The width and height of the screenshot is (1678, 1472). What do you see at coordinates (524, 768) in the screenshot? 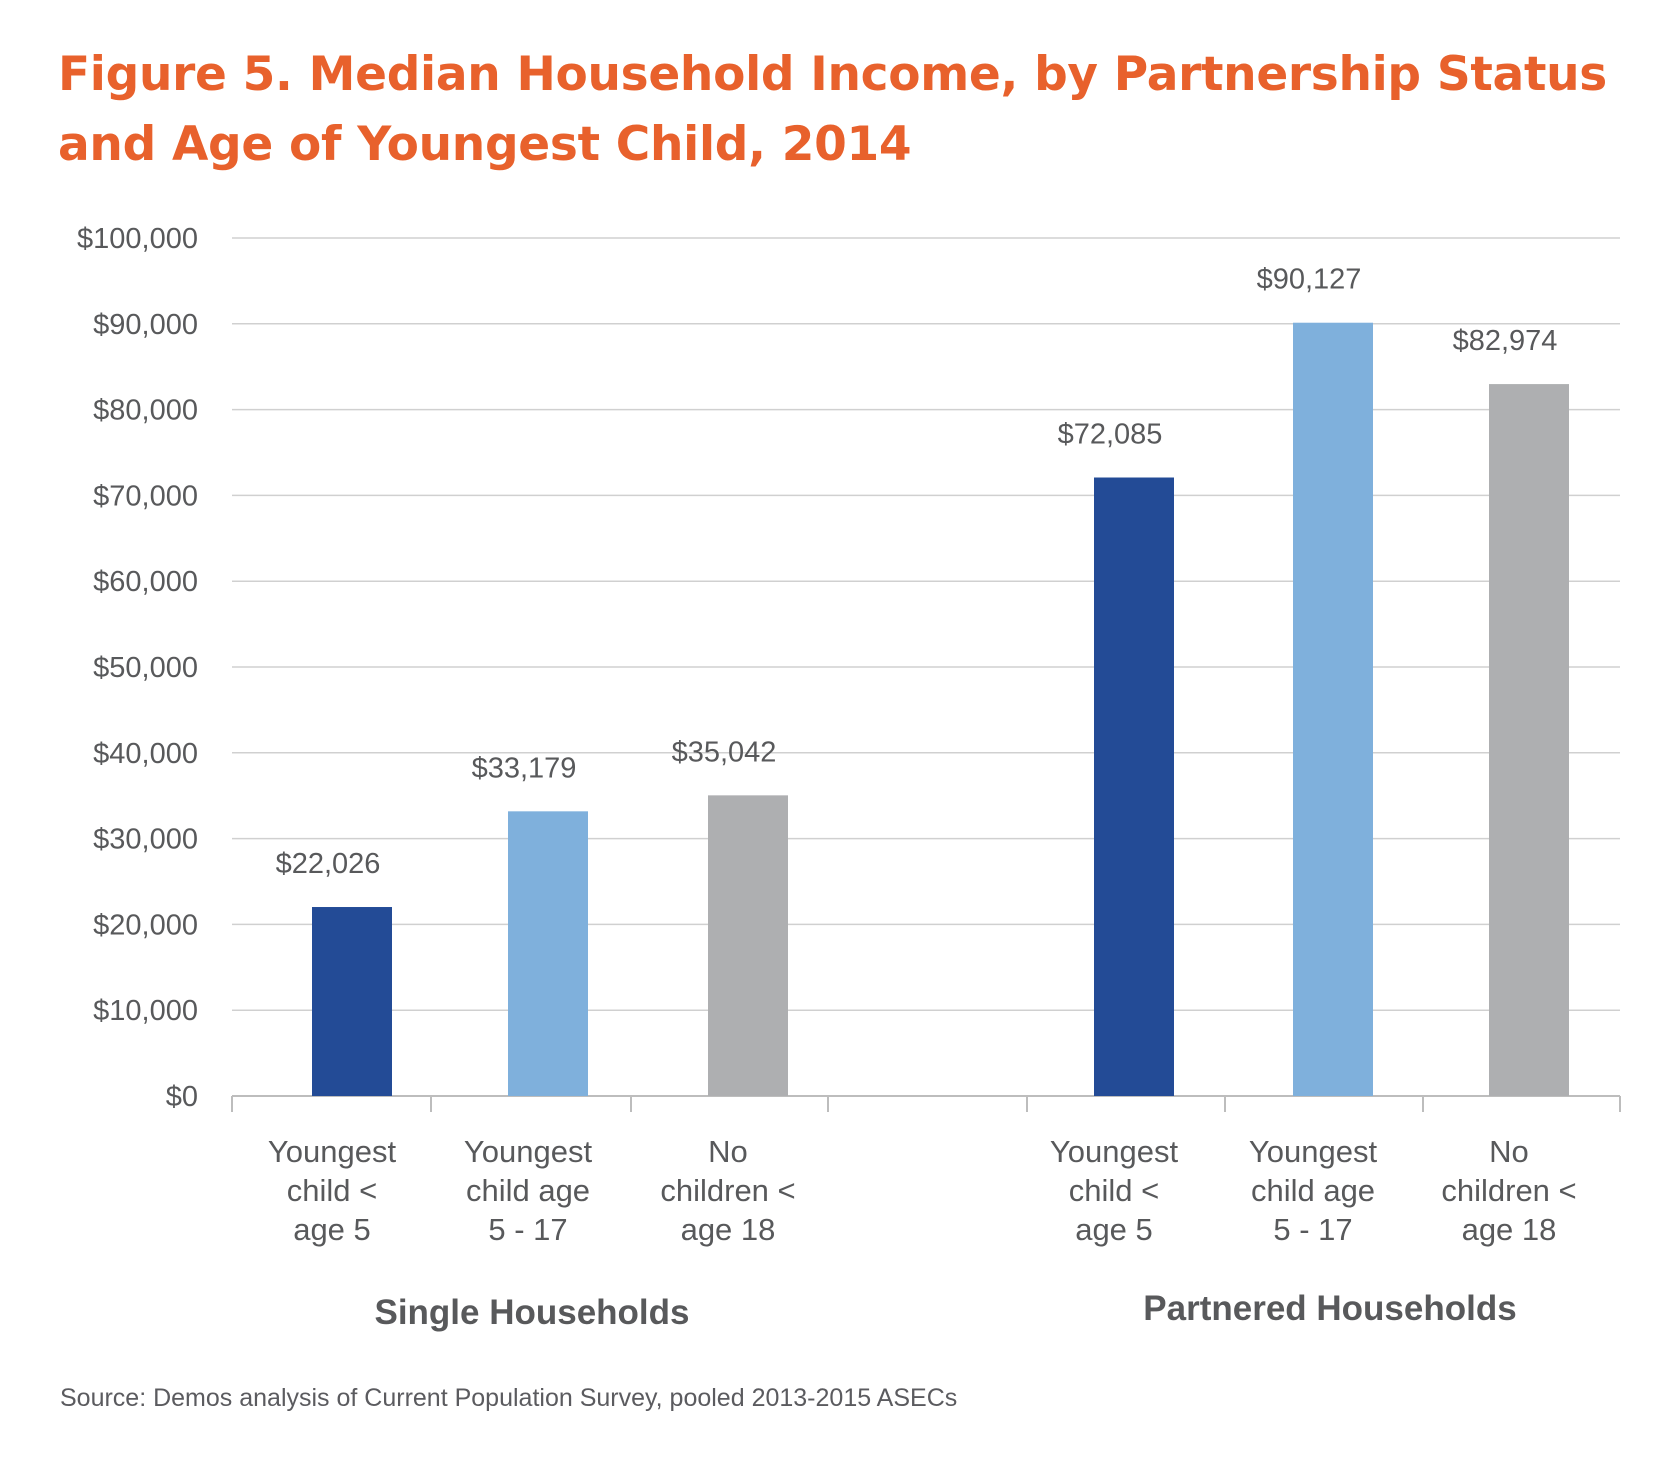
I see `bar-value-label: $33,179` at bounding box center [524, 768].